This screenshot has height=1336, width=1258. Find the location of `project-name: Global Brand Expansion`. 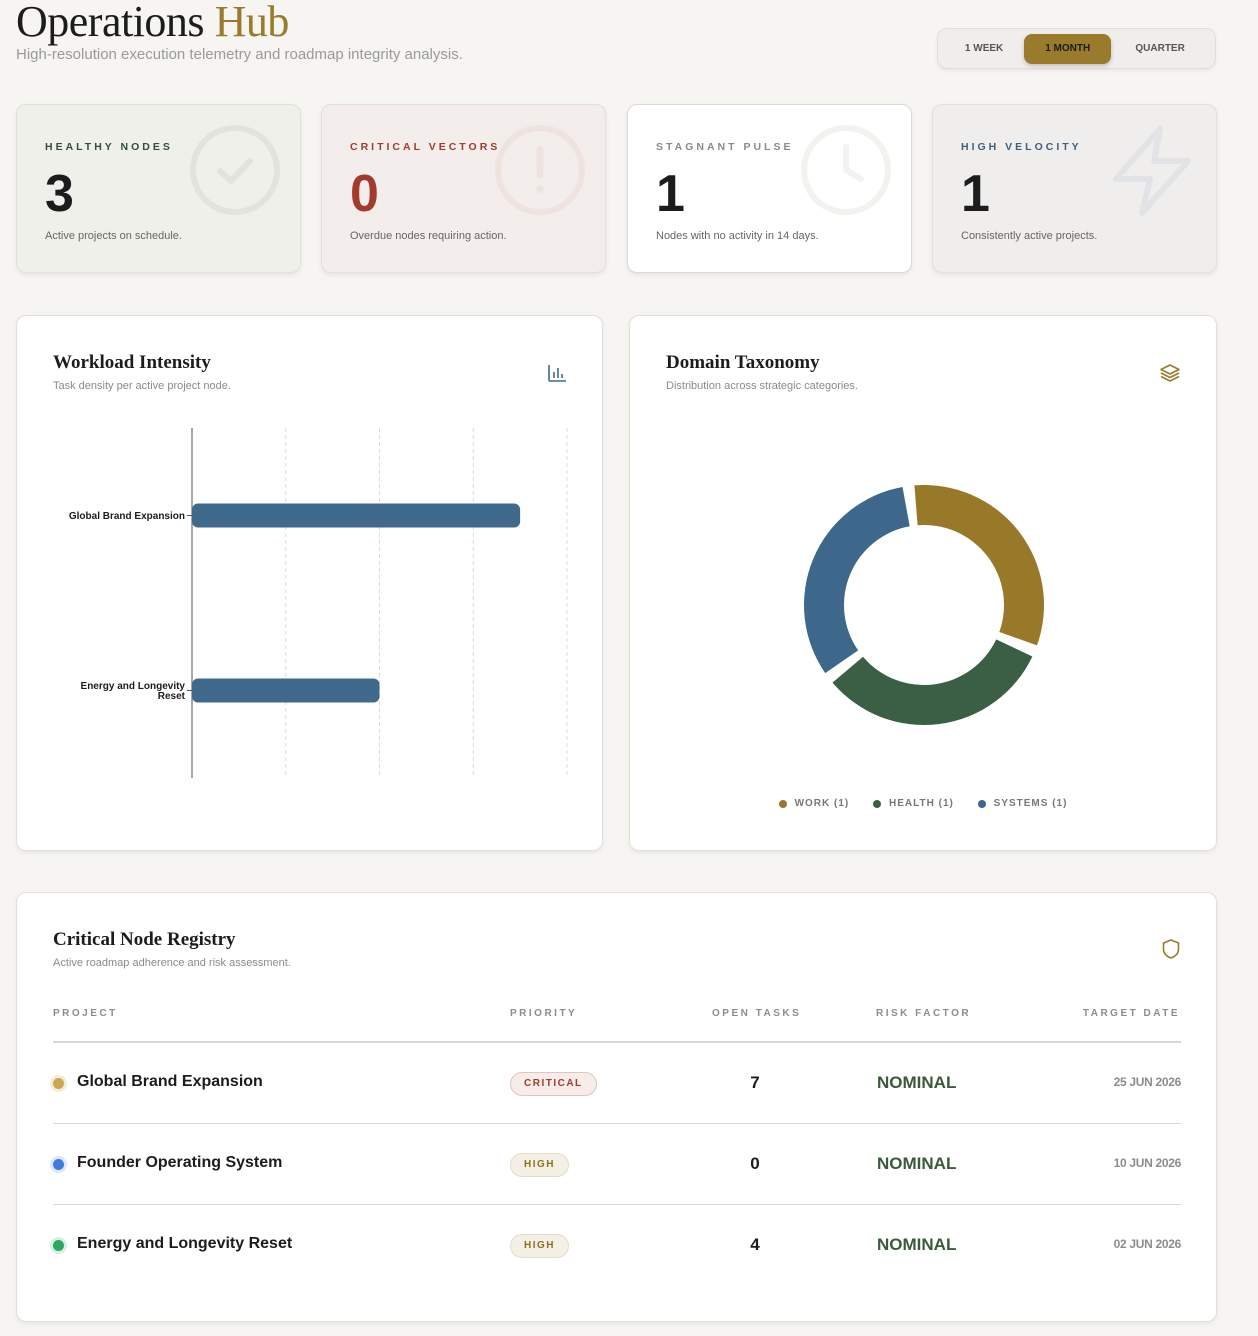

project-name: Global Brand Expansion is located at coordinates (170, 1081).